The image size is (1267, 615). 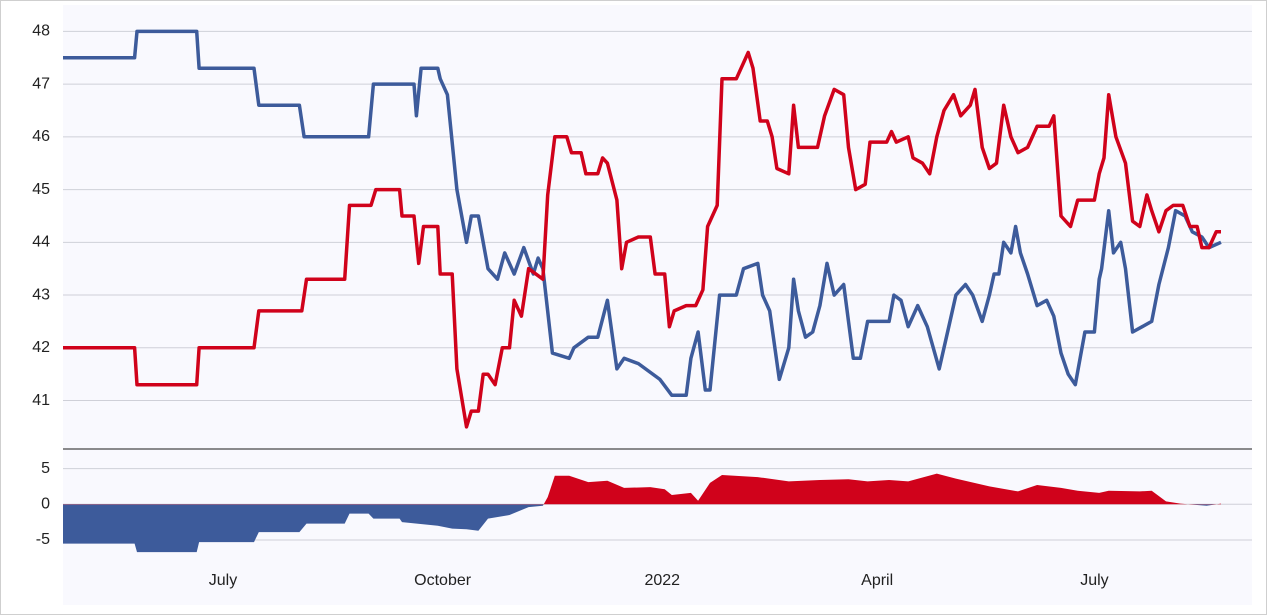 I want to click on y-tick-label: 41, so click(x=41, y=400).